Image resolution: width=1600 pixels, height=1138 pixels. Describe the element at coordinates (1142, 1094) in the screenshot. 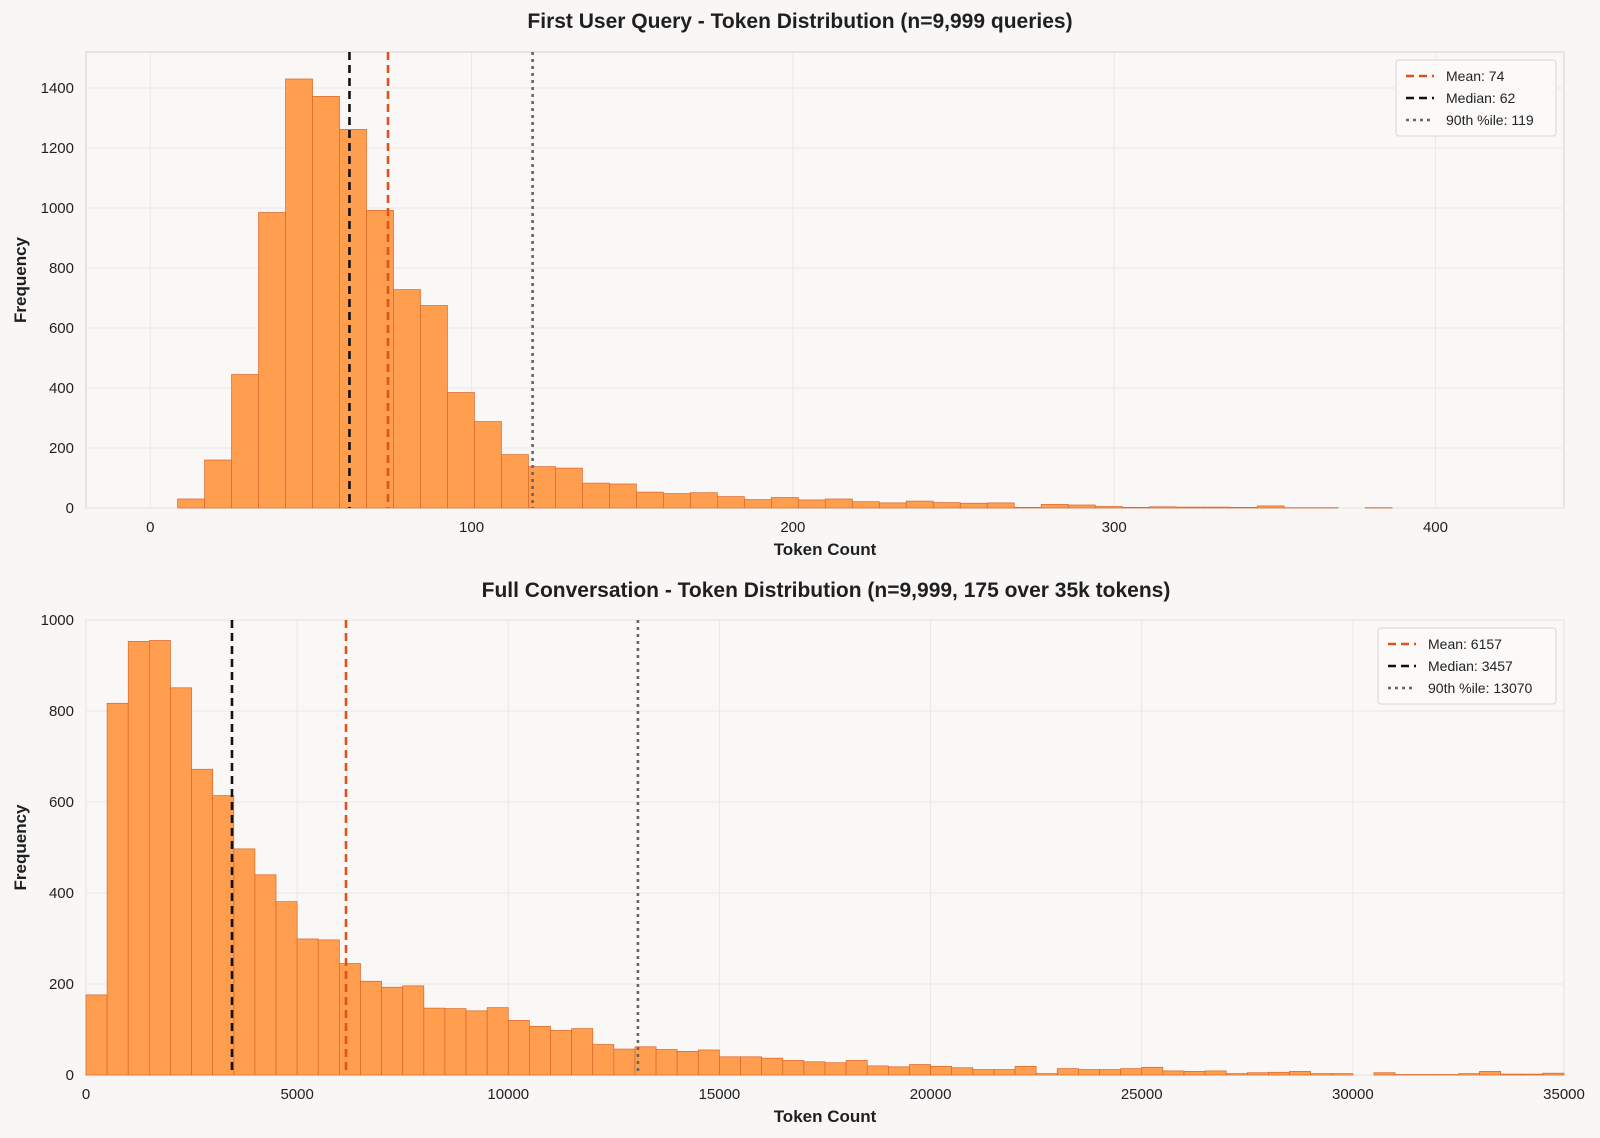

I see `x-tick-label: 25000` at that location.